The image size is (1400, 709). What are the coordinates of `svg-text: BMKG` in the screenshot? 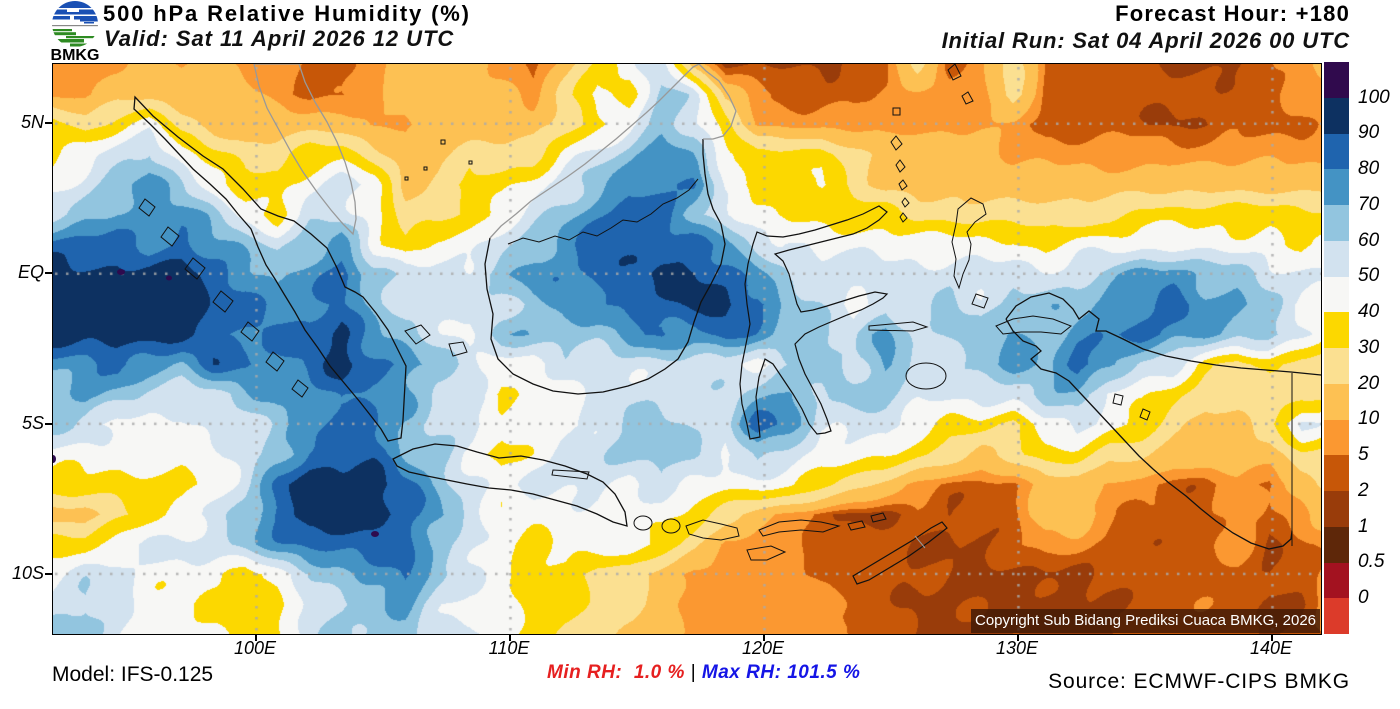 It's located at (75, 54).